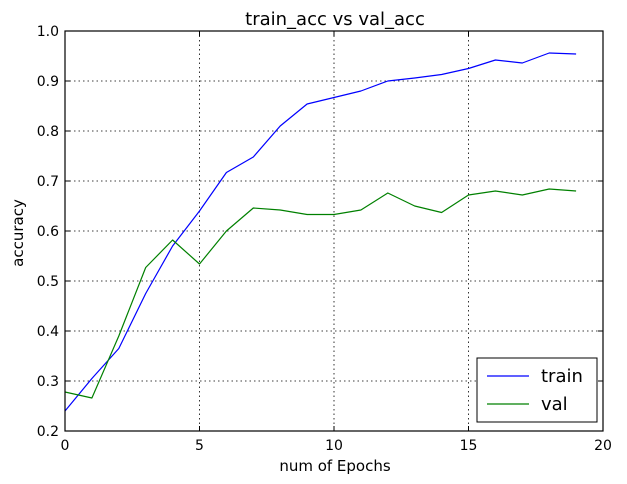 The image size is (627, 484). What do you see at coordinates (334, 446) in the screenshot?
I see `x-tick-label: 10` at bounding box center [334, 446].